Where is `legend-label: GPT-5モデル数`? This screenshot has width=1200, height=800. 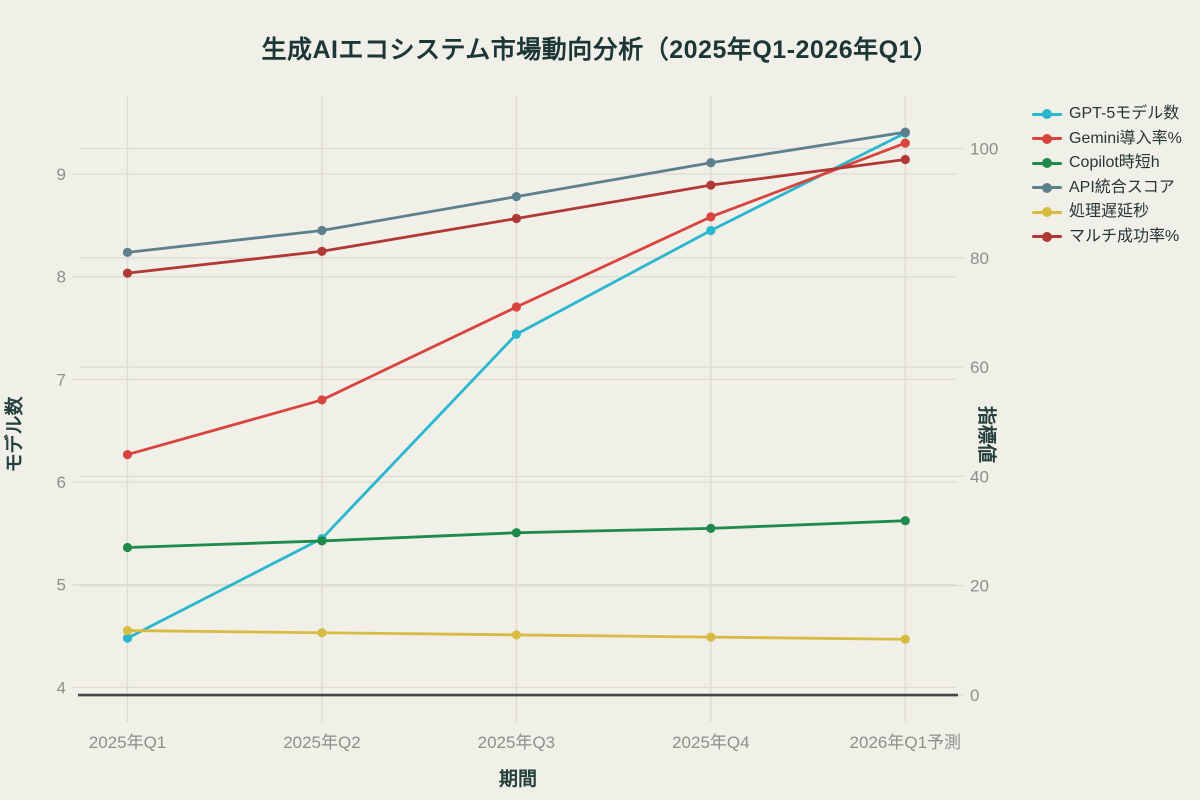 legend-label: GPT-5モデル数 is located at coordinates (1124, 113).